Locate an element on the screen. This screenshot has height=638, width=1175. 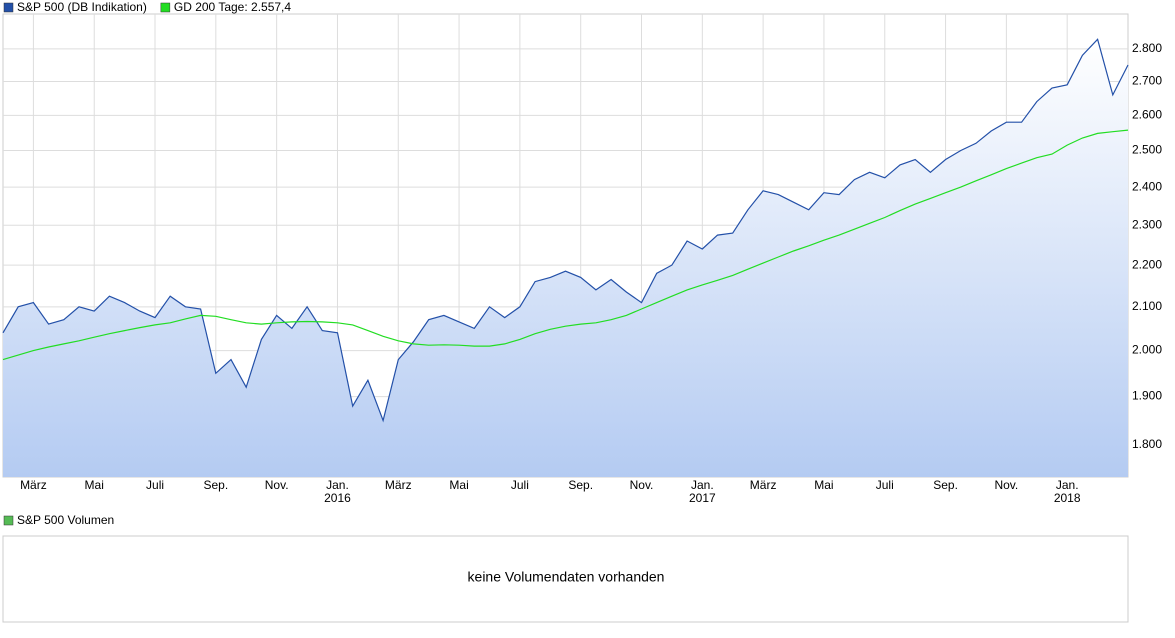
volume-panel is located at coordinates (565, 579).